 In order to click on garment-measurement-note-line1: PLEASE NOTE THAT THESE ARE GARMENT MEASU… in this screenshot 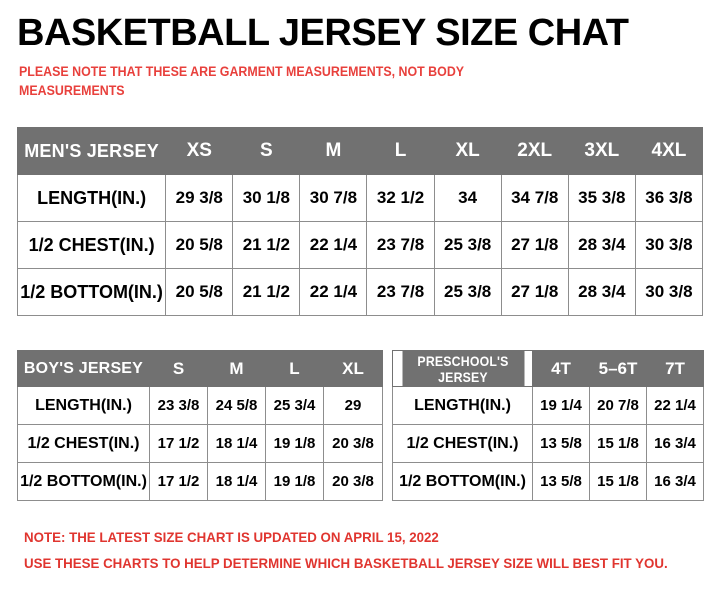, I will do `click(242, 71)`.